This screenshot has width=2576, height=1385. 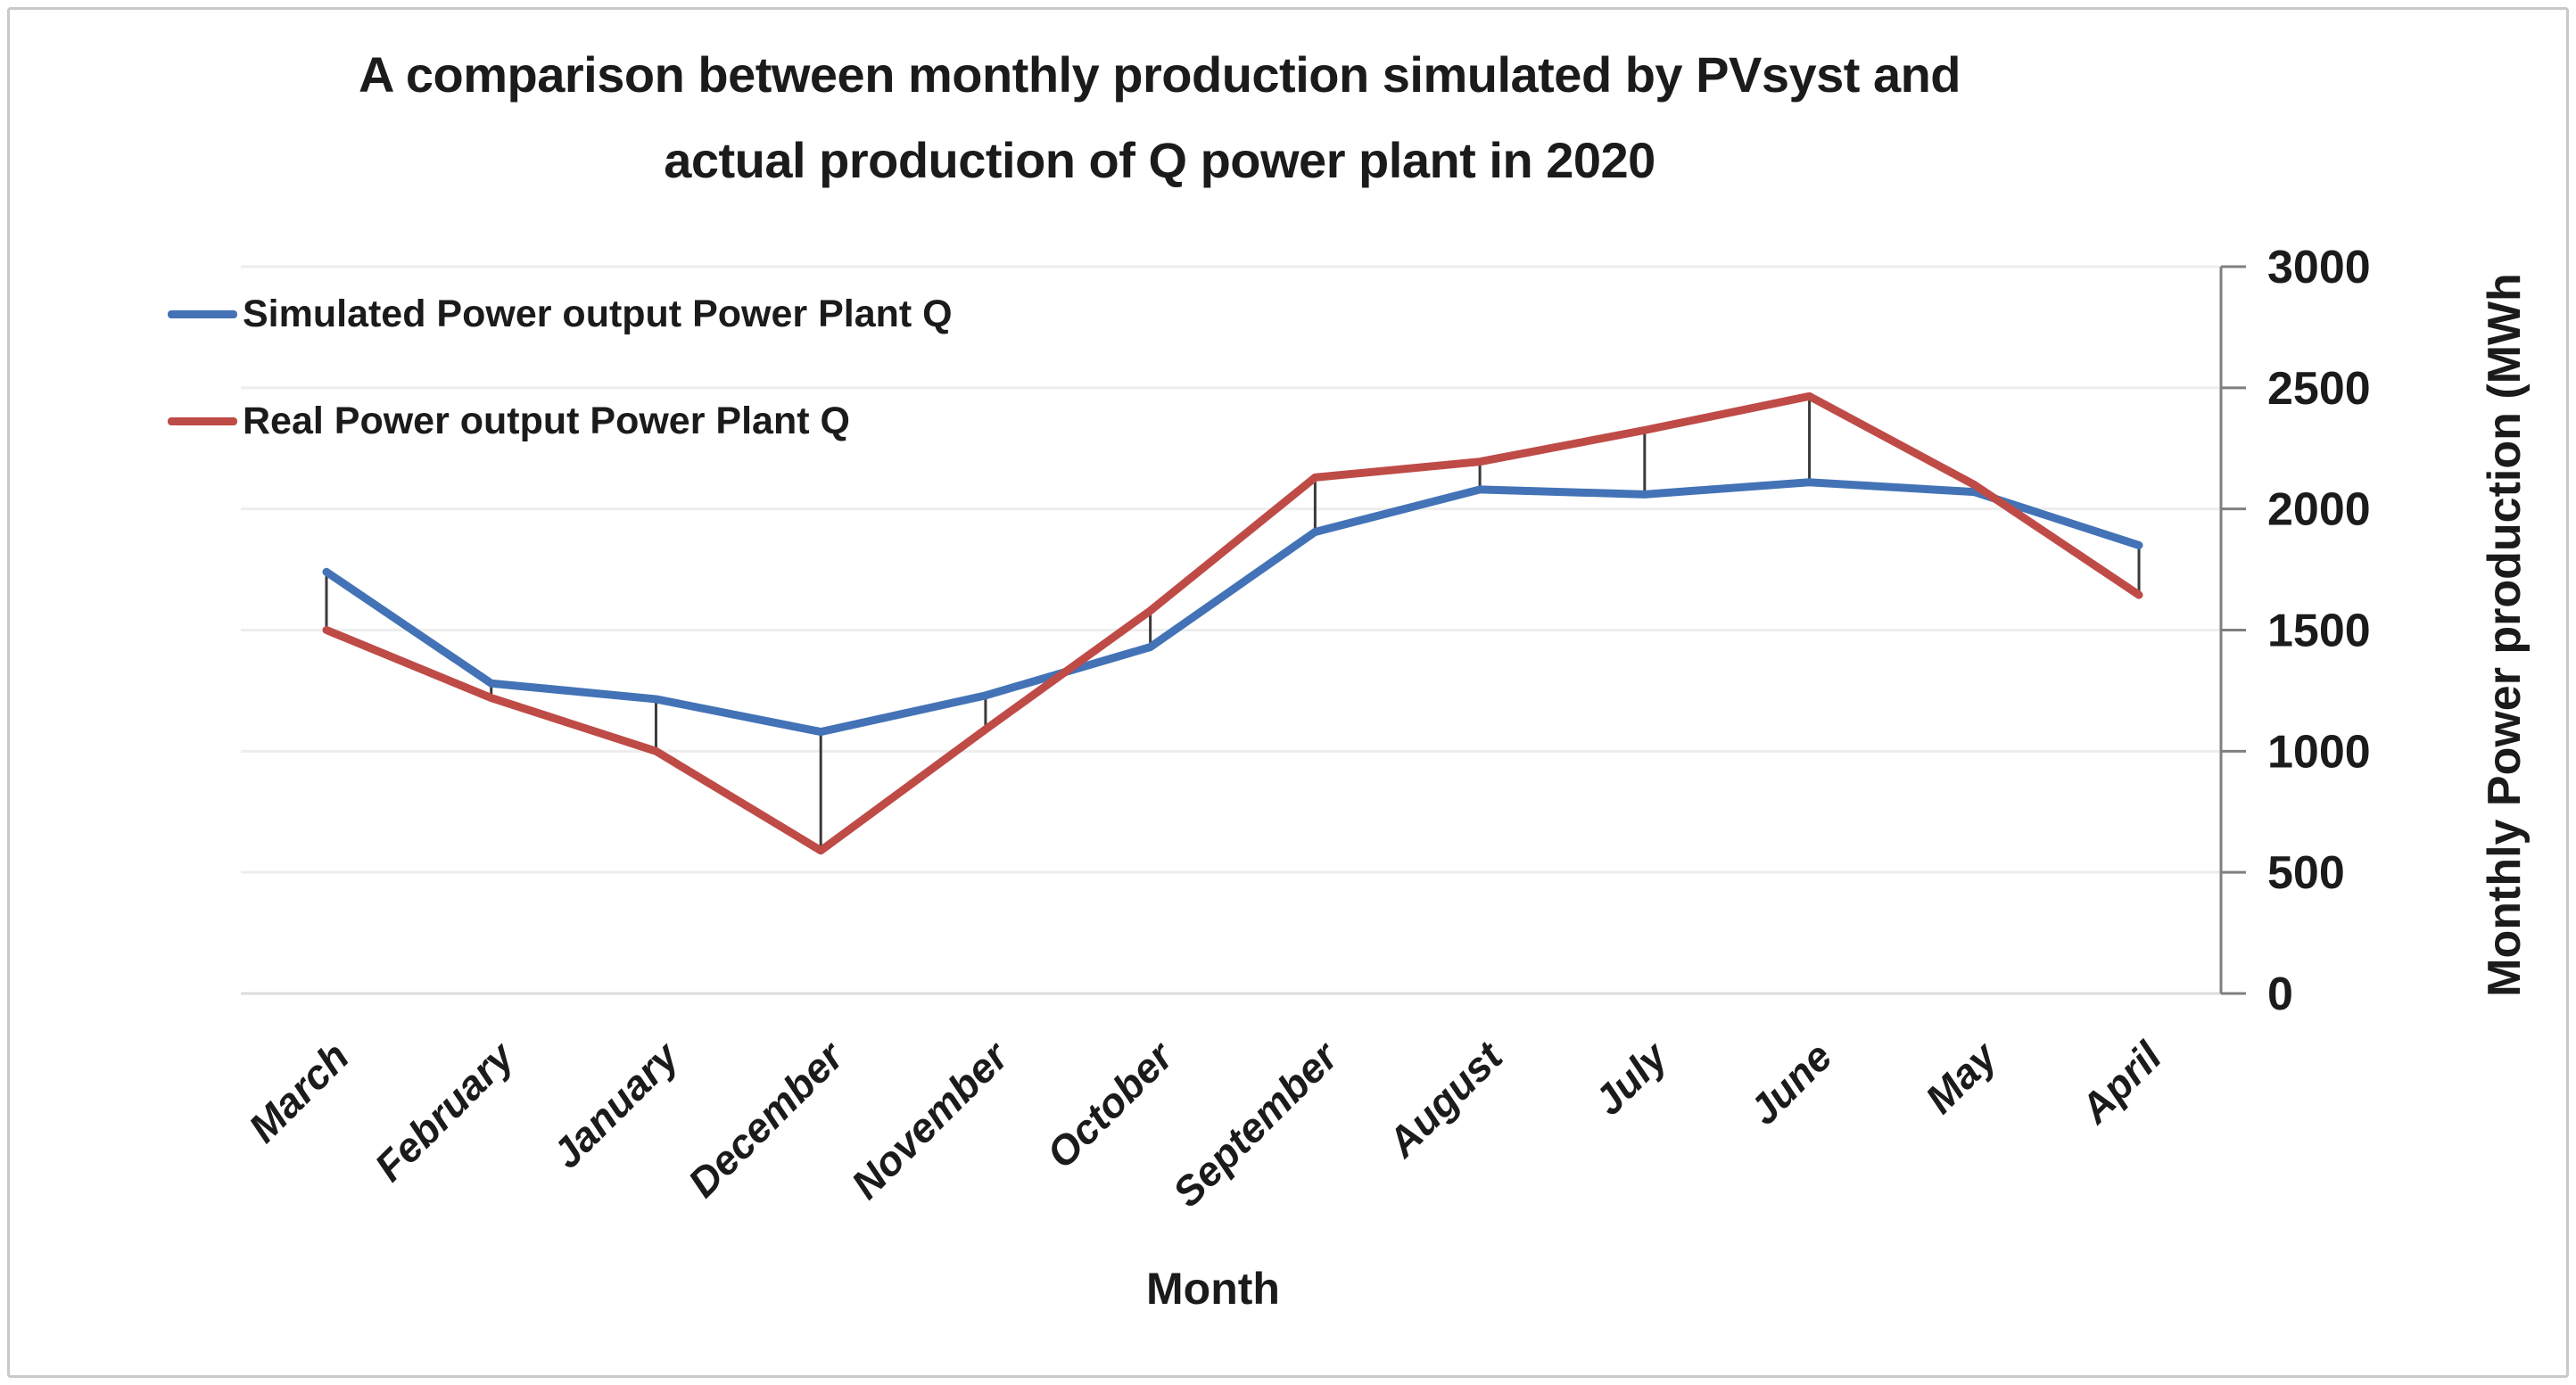 I want to click on y-tick-label-0: 0, so click(x=2280, y=994).